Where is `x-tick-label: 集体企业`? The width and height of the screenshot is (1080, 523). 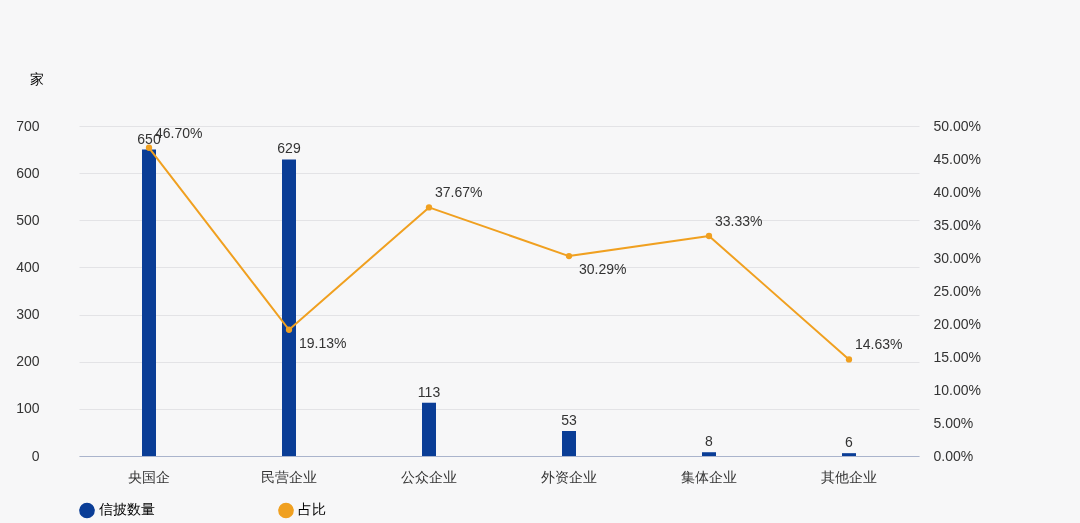
x-tick-label: 集体企业 is located at coordinates (709, 476).